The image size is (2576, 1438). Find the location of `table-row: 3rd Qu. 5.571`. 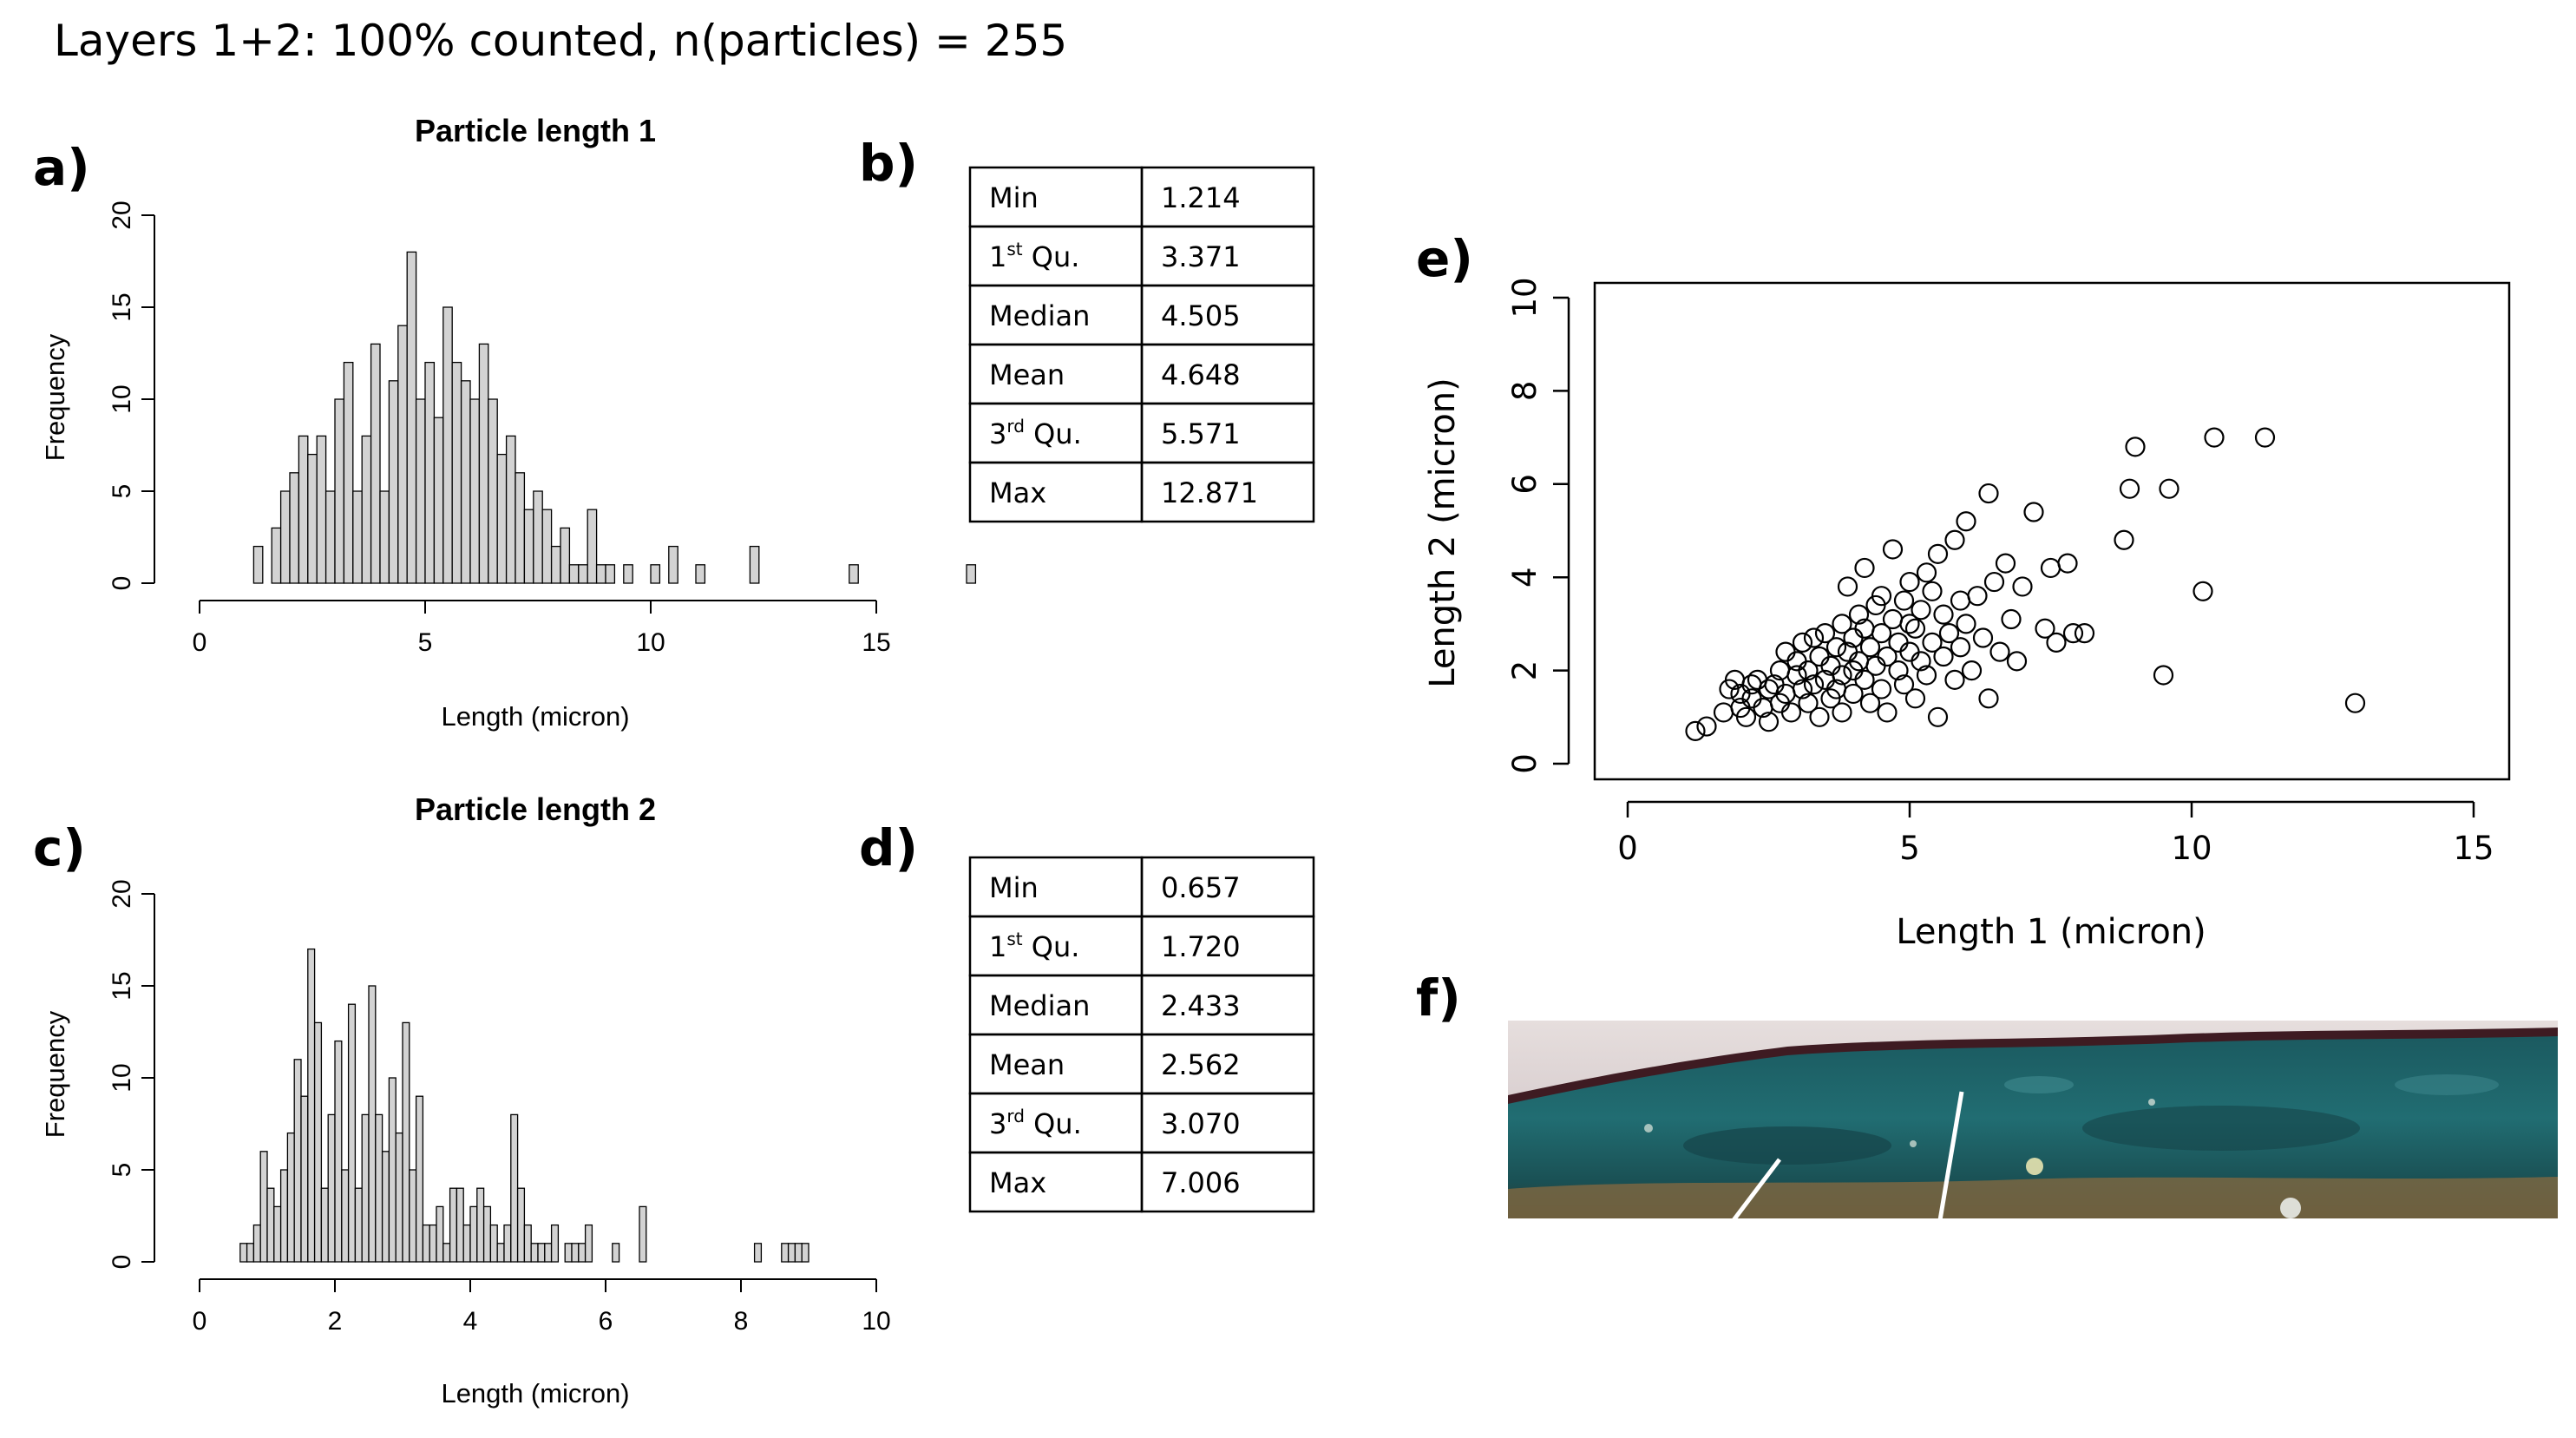

table-row: 3rd Qu. 5.571 is located at coordinates (1141, 433).